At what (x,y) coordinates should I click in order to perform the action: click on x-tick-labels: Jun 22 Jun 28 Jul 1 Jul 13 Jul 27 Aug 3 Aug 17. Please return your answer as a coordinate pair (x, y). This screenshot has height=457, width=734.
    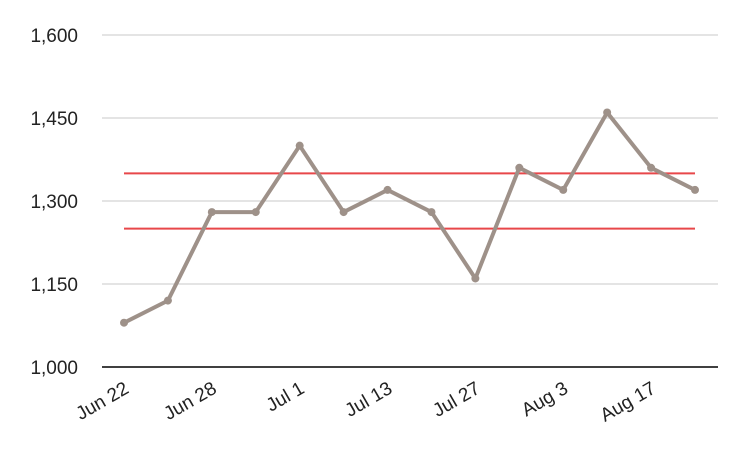
    Looking at the image, I should click on (366, 402).